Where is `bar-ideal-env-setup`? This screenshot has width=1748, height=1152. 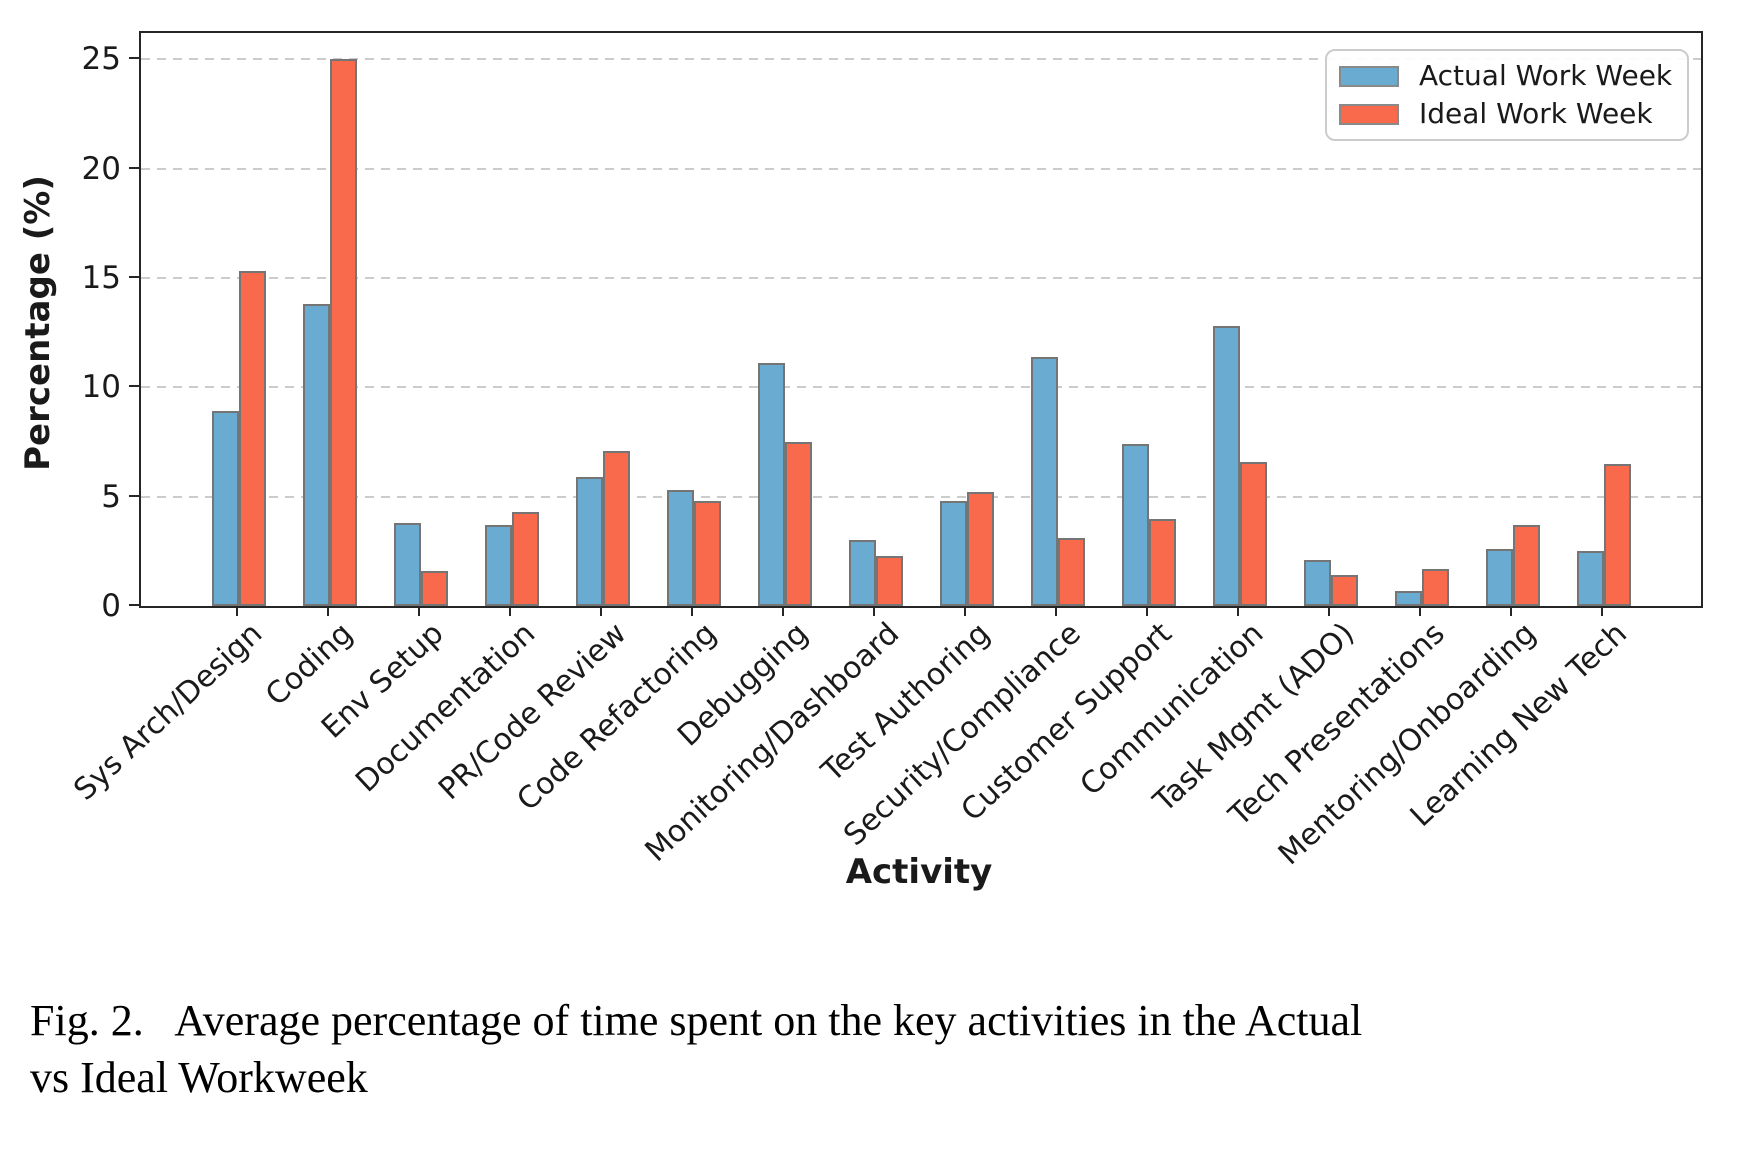 bar-ideal-env-setup is located at coordinates (434, 588).